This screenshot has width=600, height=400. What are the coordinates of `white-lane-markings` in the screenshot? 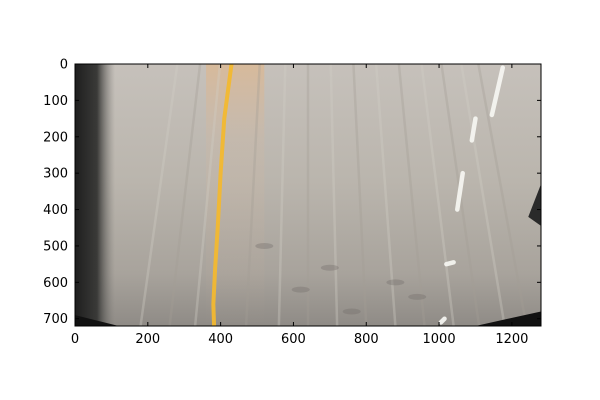 It's located at (472, 195).